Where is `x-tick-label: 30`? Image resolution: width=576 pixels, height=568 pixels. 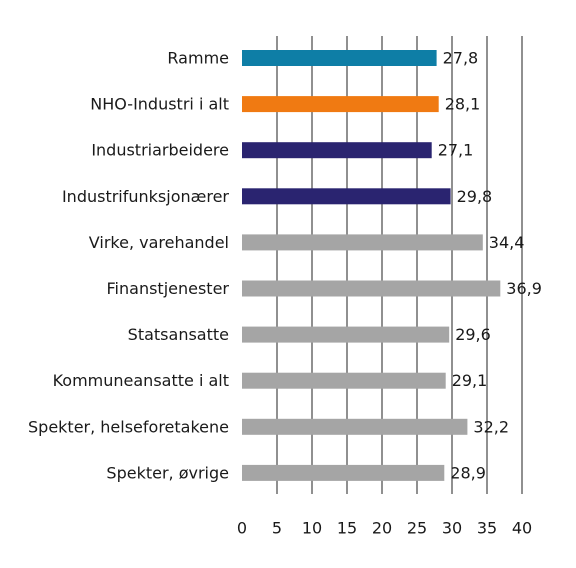
x-tick-label: 30 is located at coordinates (452, 528).